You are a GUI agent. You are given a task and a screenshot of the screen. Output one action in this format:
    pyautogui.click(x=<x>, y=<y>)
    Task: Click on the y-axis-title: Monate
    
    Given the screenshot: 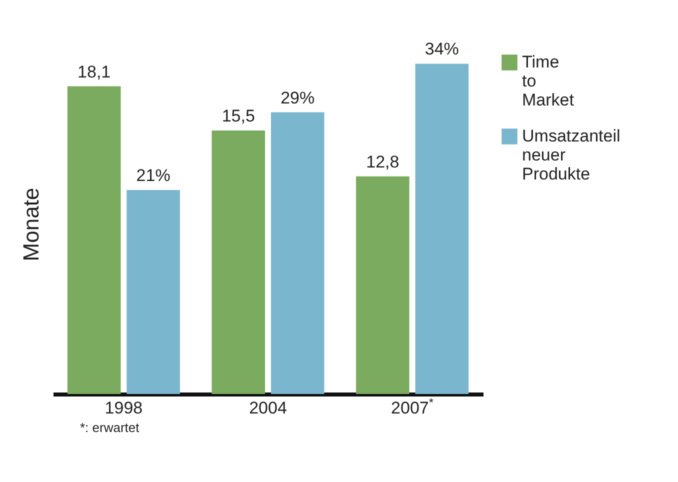 What is the action you would take?
    pyautogui.click(x=31, y=225)
    